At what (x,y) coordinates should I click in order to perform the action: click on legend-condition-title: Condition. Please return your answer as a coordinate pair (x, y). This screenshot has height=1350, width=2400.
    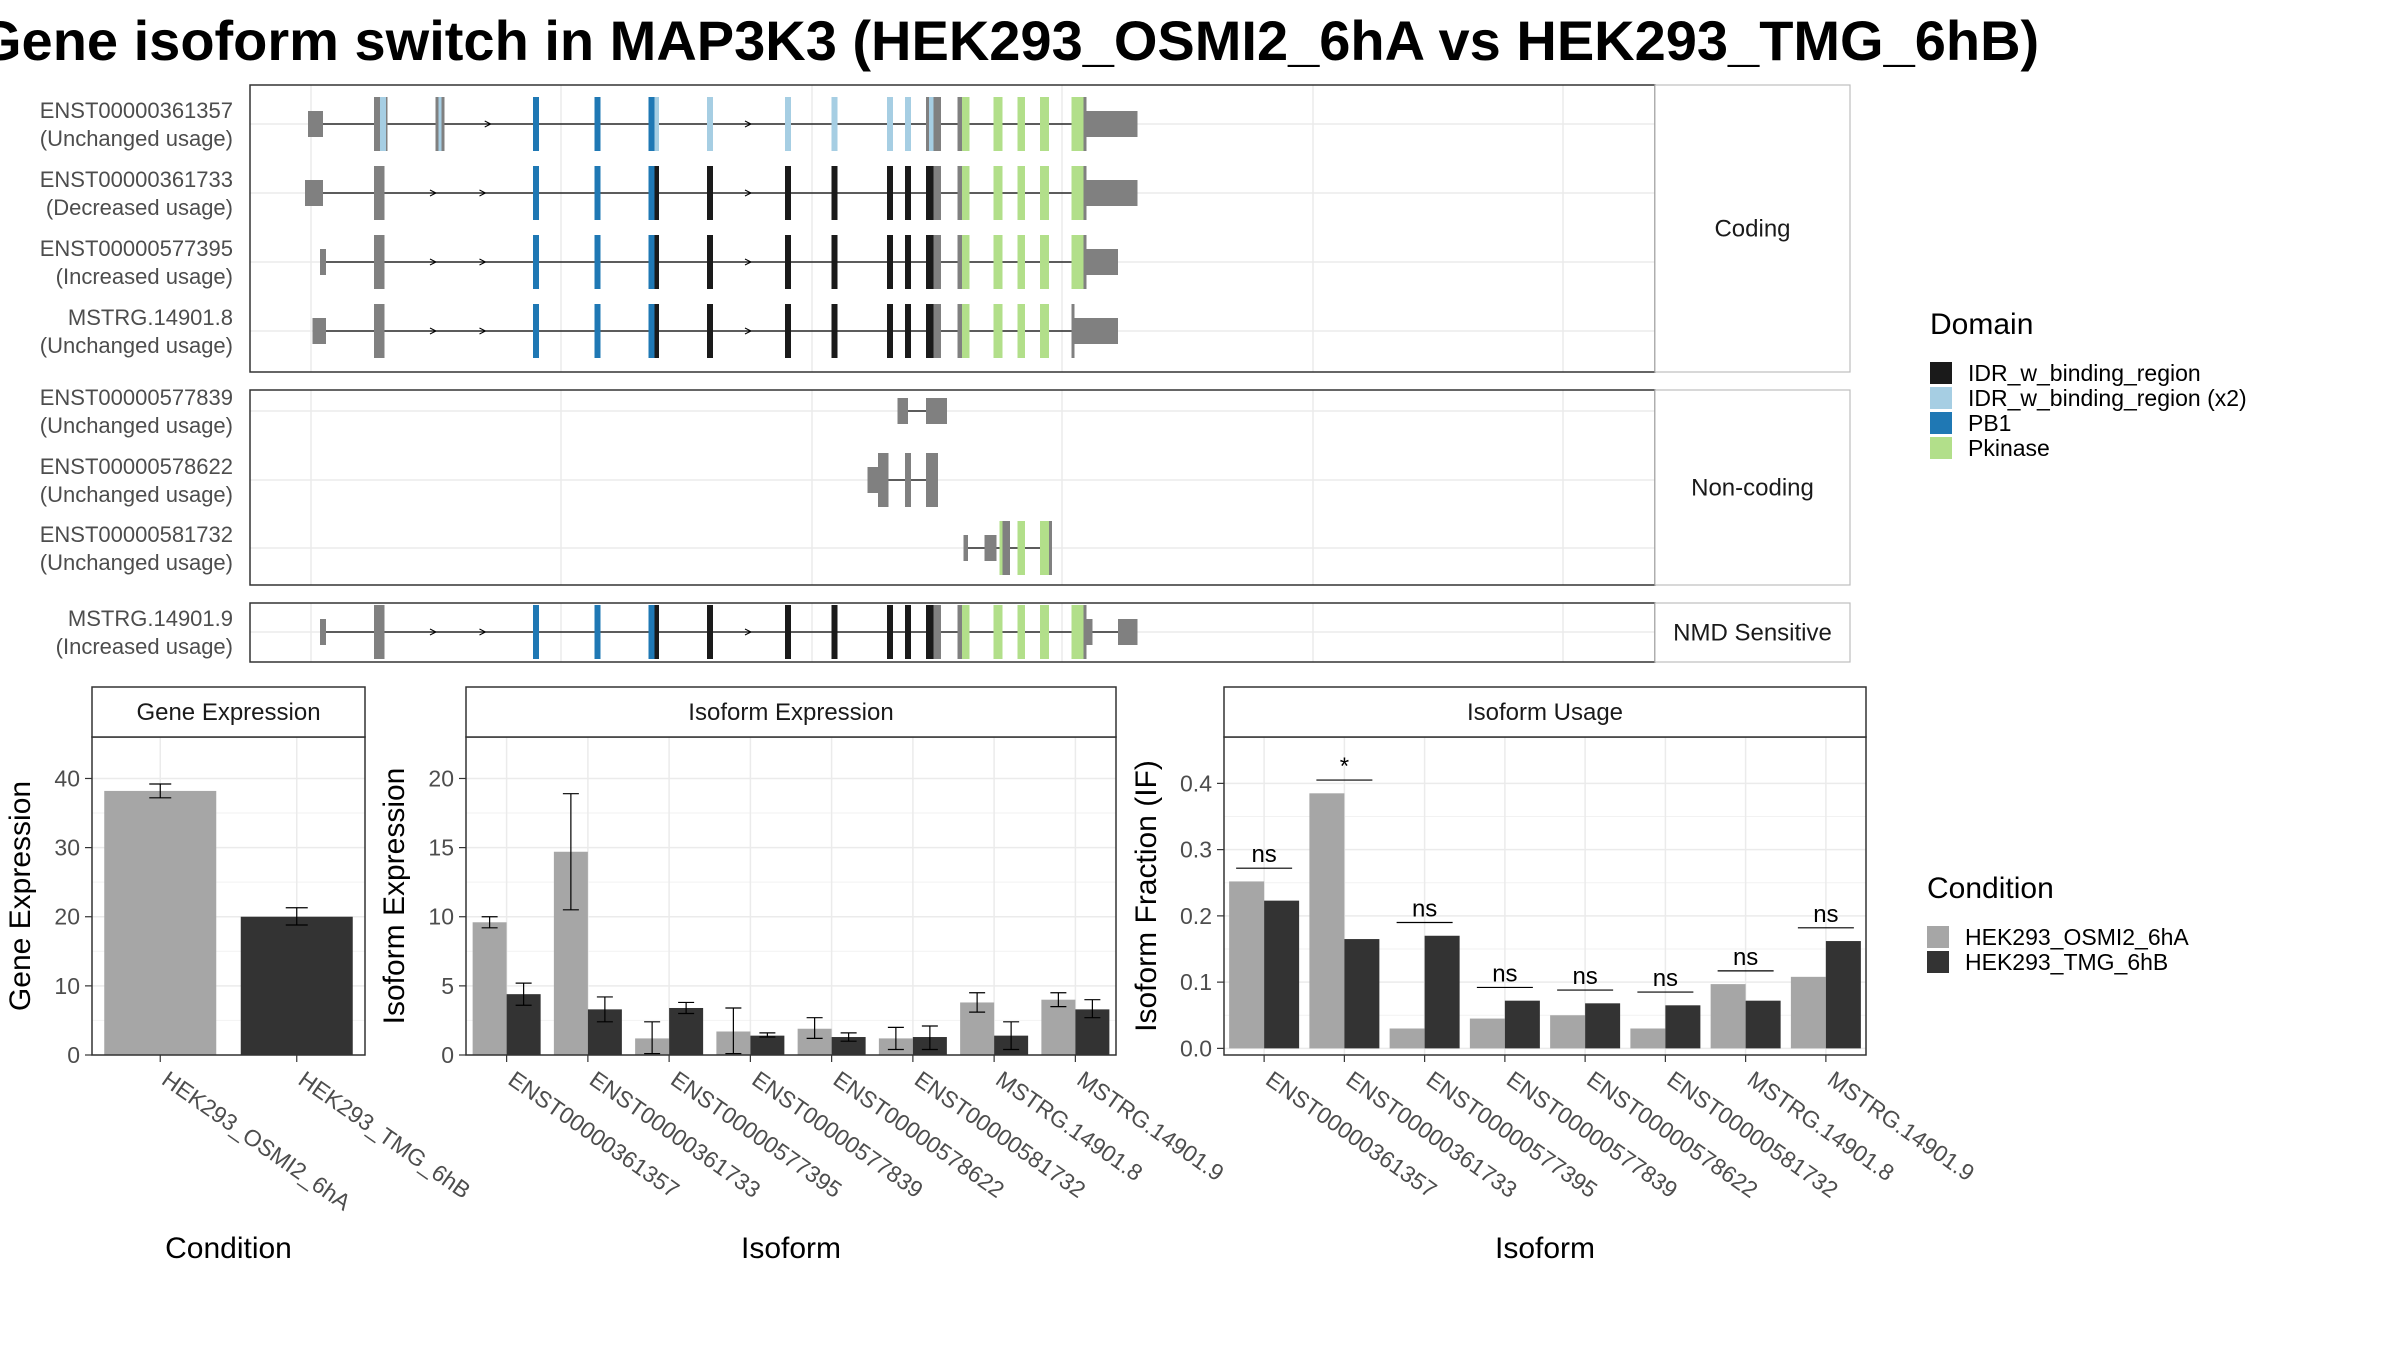
    Looking at the image, I should click on (1990, 888).